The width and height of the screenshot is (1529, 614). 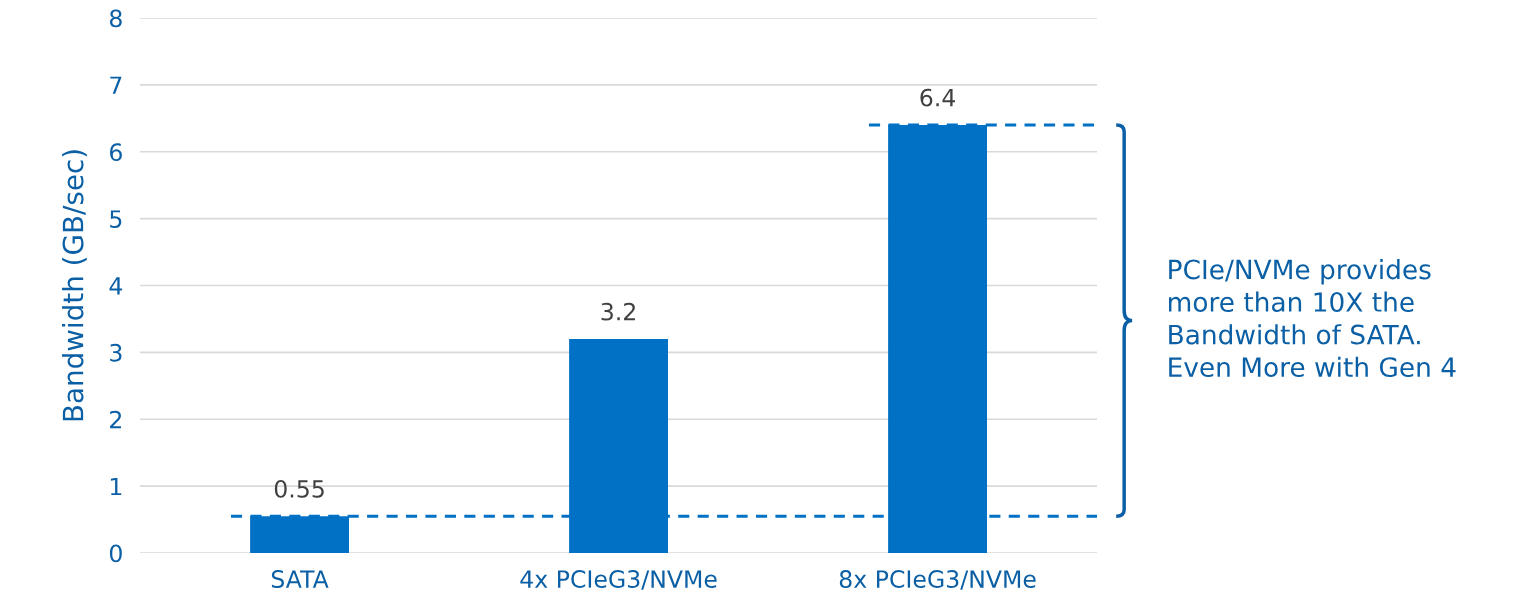 What do you see at coordinates (300, 579) in the screenshot?
I see `x-tick-label: SATA` at bounding box center [300, 579].